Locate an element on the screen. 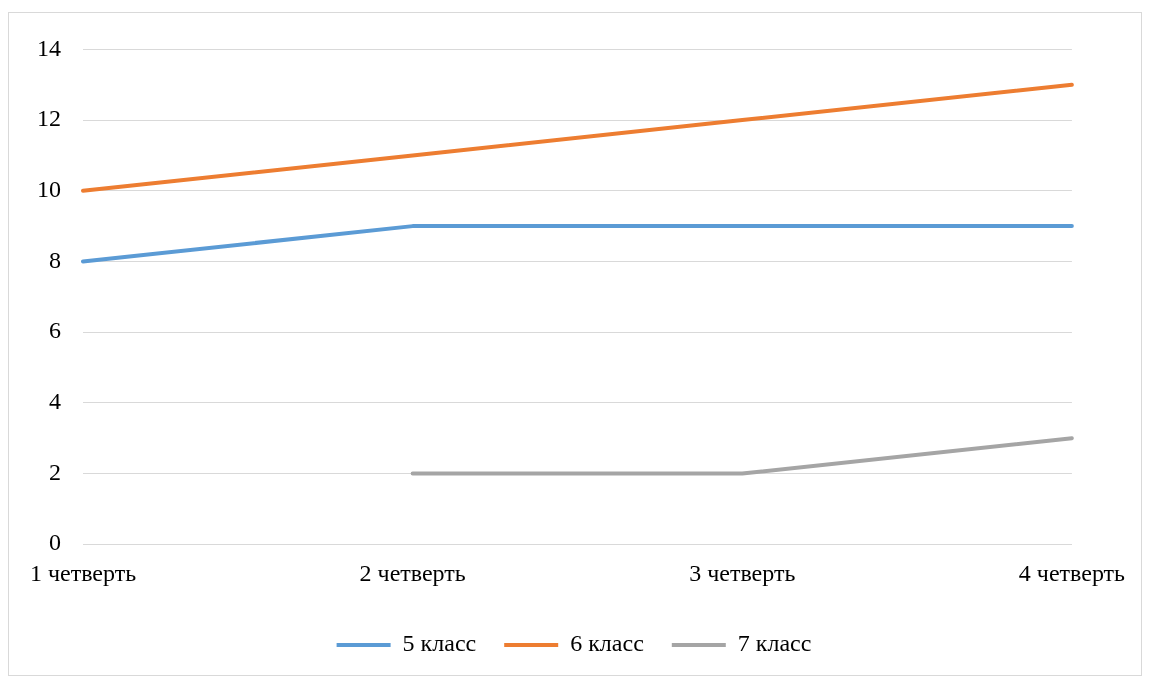 The height and width of the screenshot is (678, 1150). legend-label: 7 класс is located at coordinates (774, 643).